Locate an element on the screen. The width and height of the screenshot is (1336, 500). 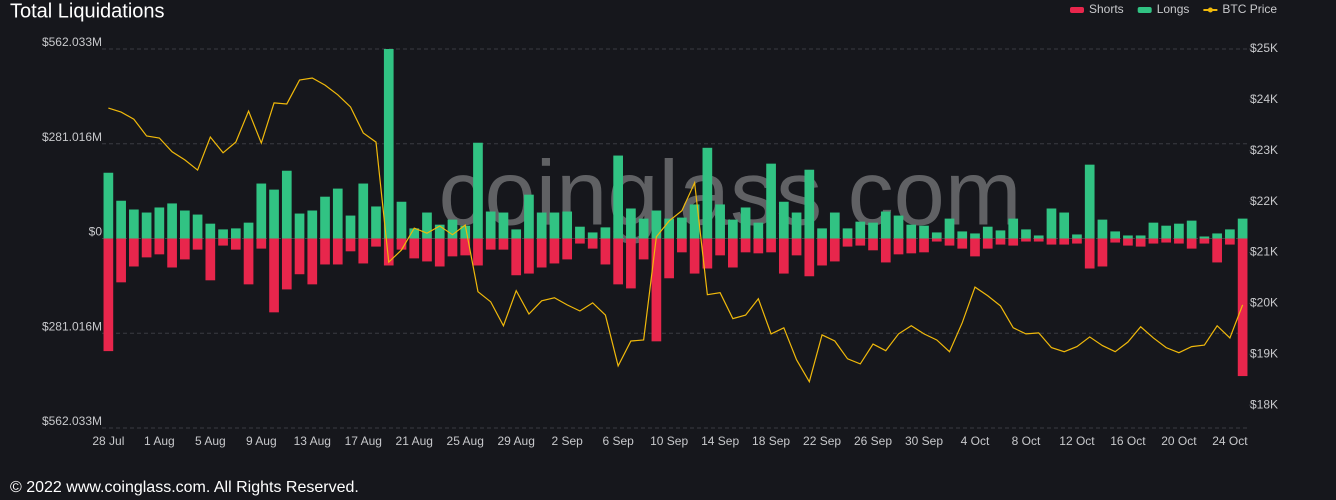
y2-tick-label: $20K is located at coordinates (1264, 303).